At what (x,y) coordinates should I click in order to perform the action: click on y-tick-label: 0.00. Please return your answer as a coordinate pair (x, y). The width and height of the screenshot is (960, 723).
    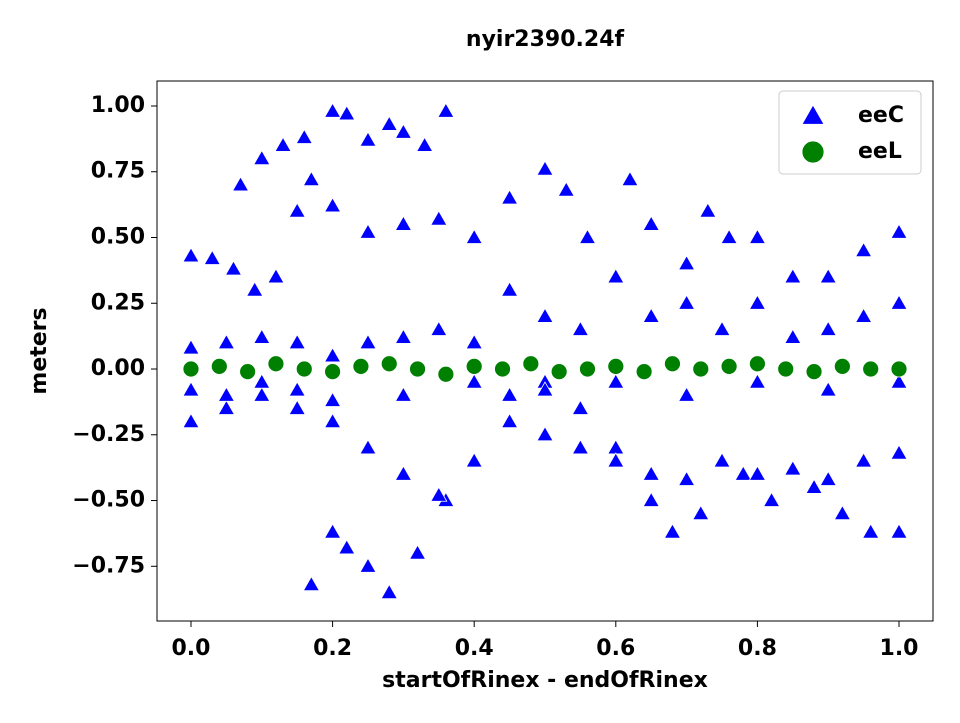
    Looking at the image, I should click on (118, 368).